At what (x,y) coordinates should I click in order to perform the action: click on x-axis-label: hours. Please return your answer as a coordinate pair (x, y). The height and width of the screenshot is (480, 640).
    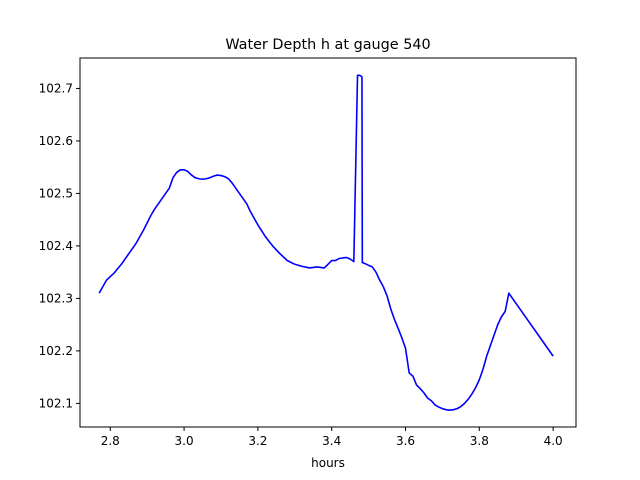
    Looking at the image, I should click on (328, 463).